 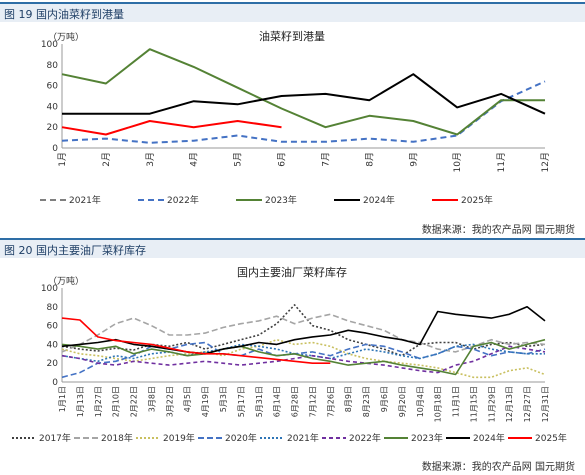 I want to click on chart1-x-tick-label: 4月, so click(x=194, y=159).